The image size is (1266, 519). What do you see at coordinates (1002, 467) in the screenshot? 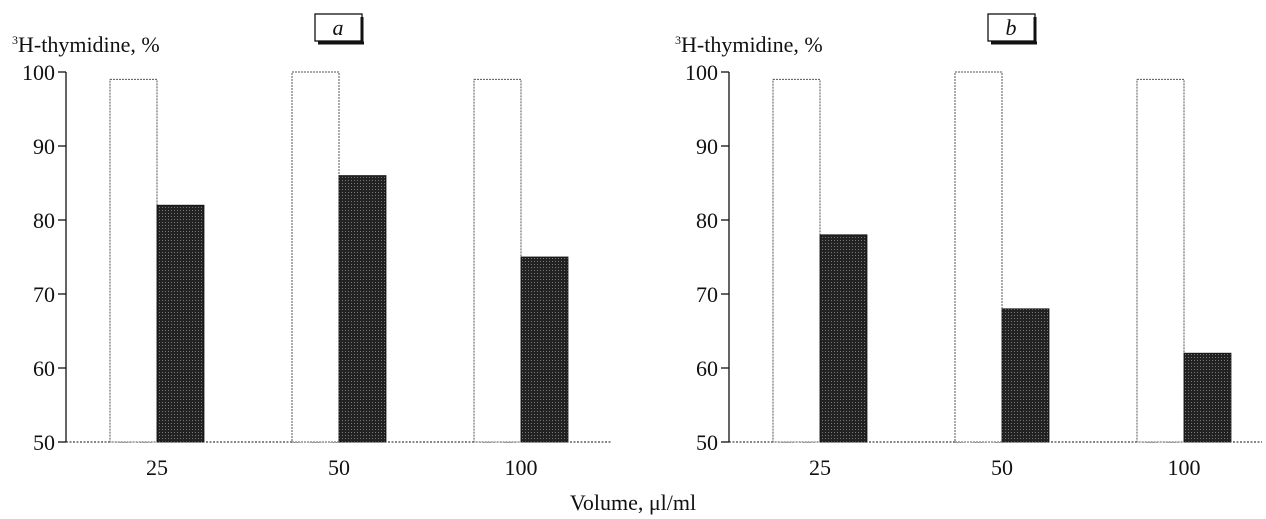
I see `x-tick-label-b-50: 50` at bounding box center [1002, 467].